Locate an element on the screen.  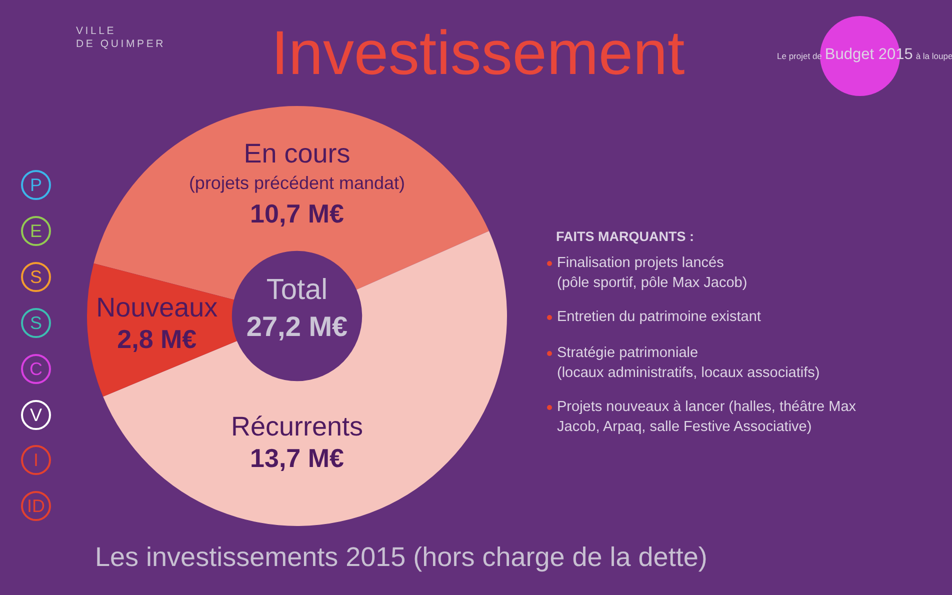
slice-label: Nouveaux is located at coordinates (157, 307).